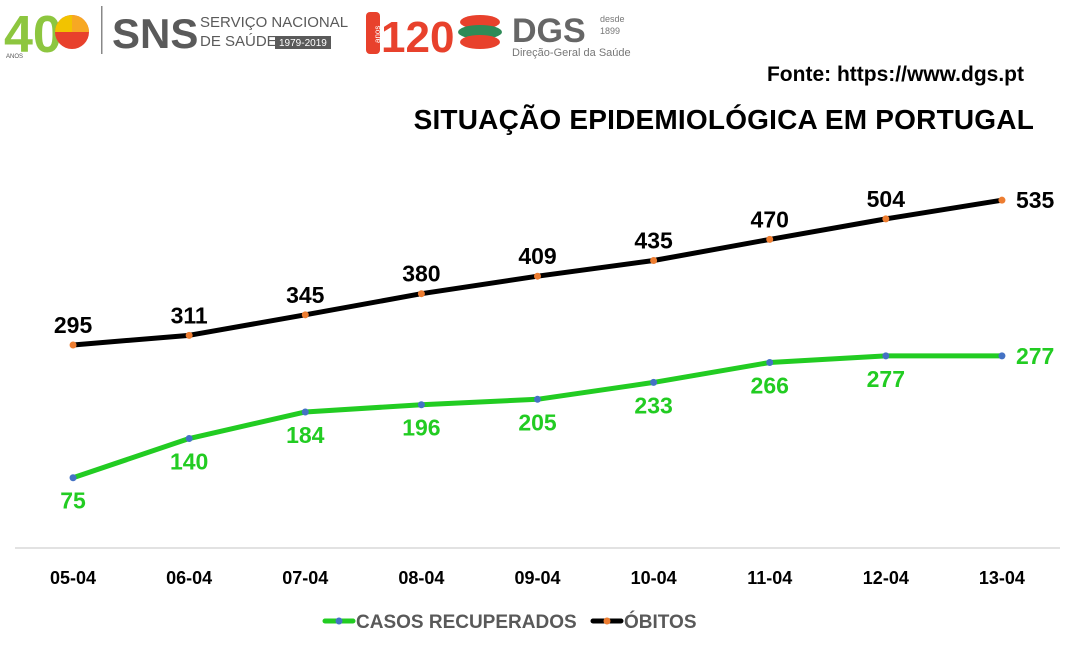 The width and height of the screenshot is (1084, 655). I want to click on legend-marker-recovered, so click(339, 621).